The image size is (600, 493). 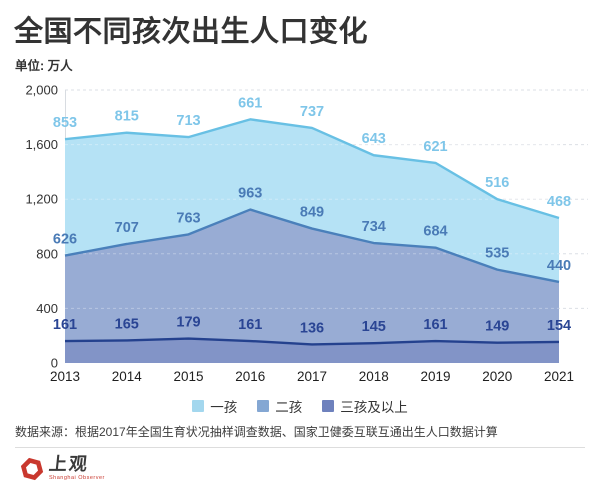 What do you see at coordinates (65, 240) in the screenshot?
I see `data-label: 626` at bounding box center [65, 240].